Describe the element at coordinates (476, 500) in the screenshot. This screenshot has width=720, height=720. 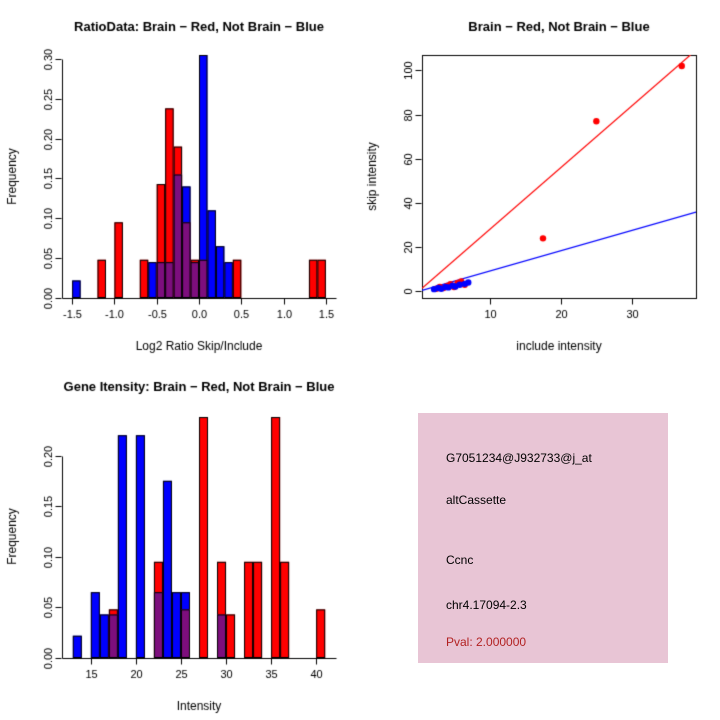
I see `splice-type-text: altCassette` at that location.